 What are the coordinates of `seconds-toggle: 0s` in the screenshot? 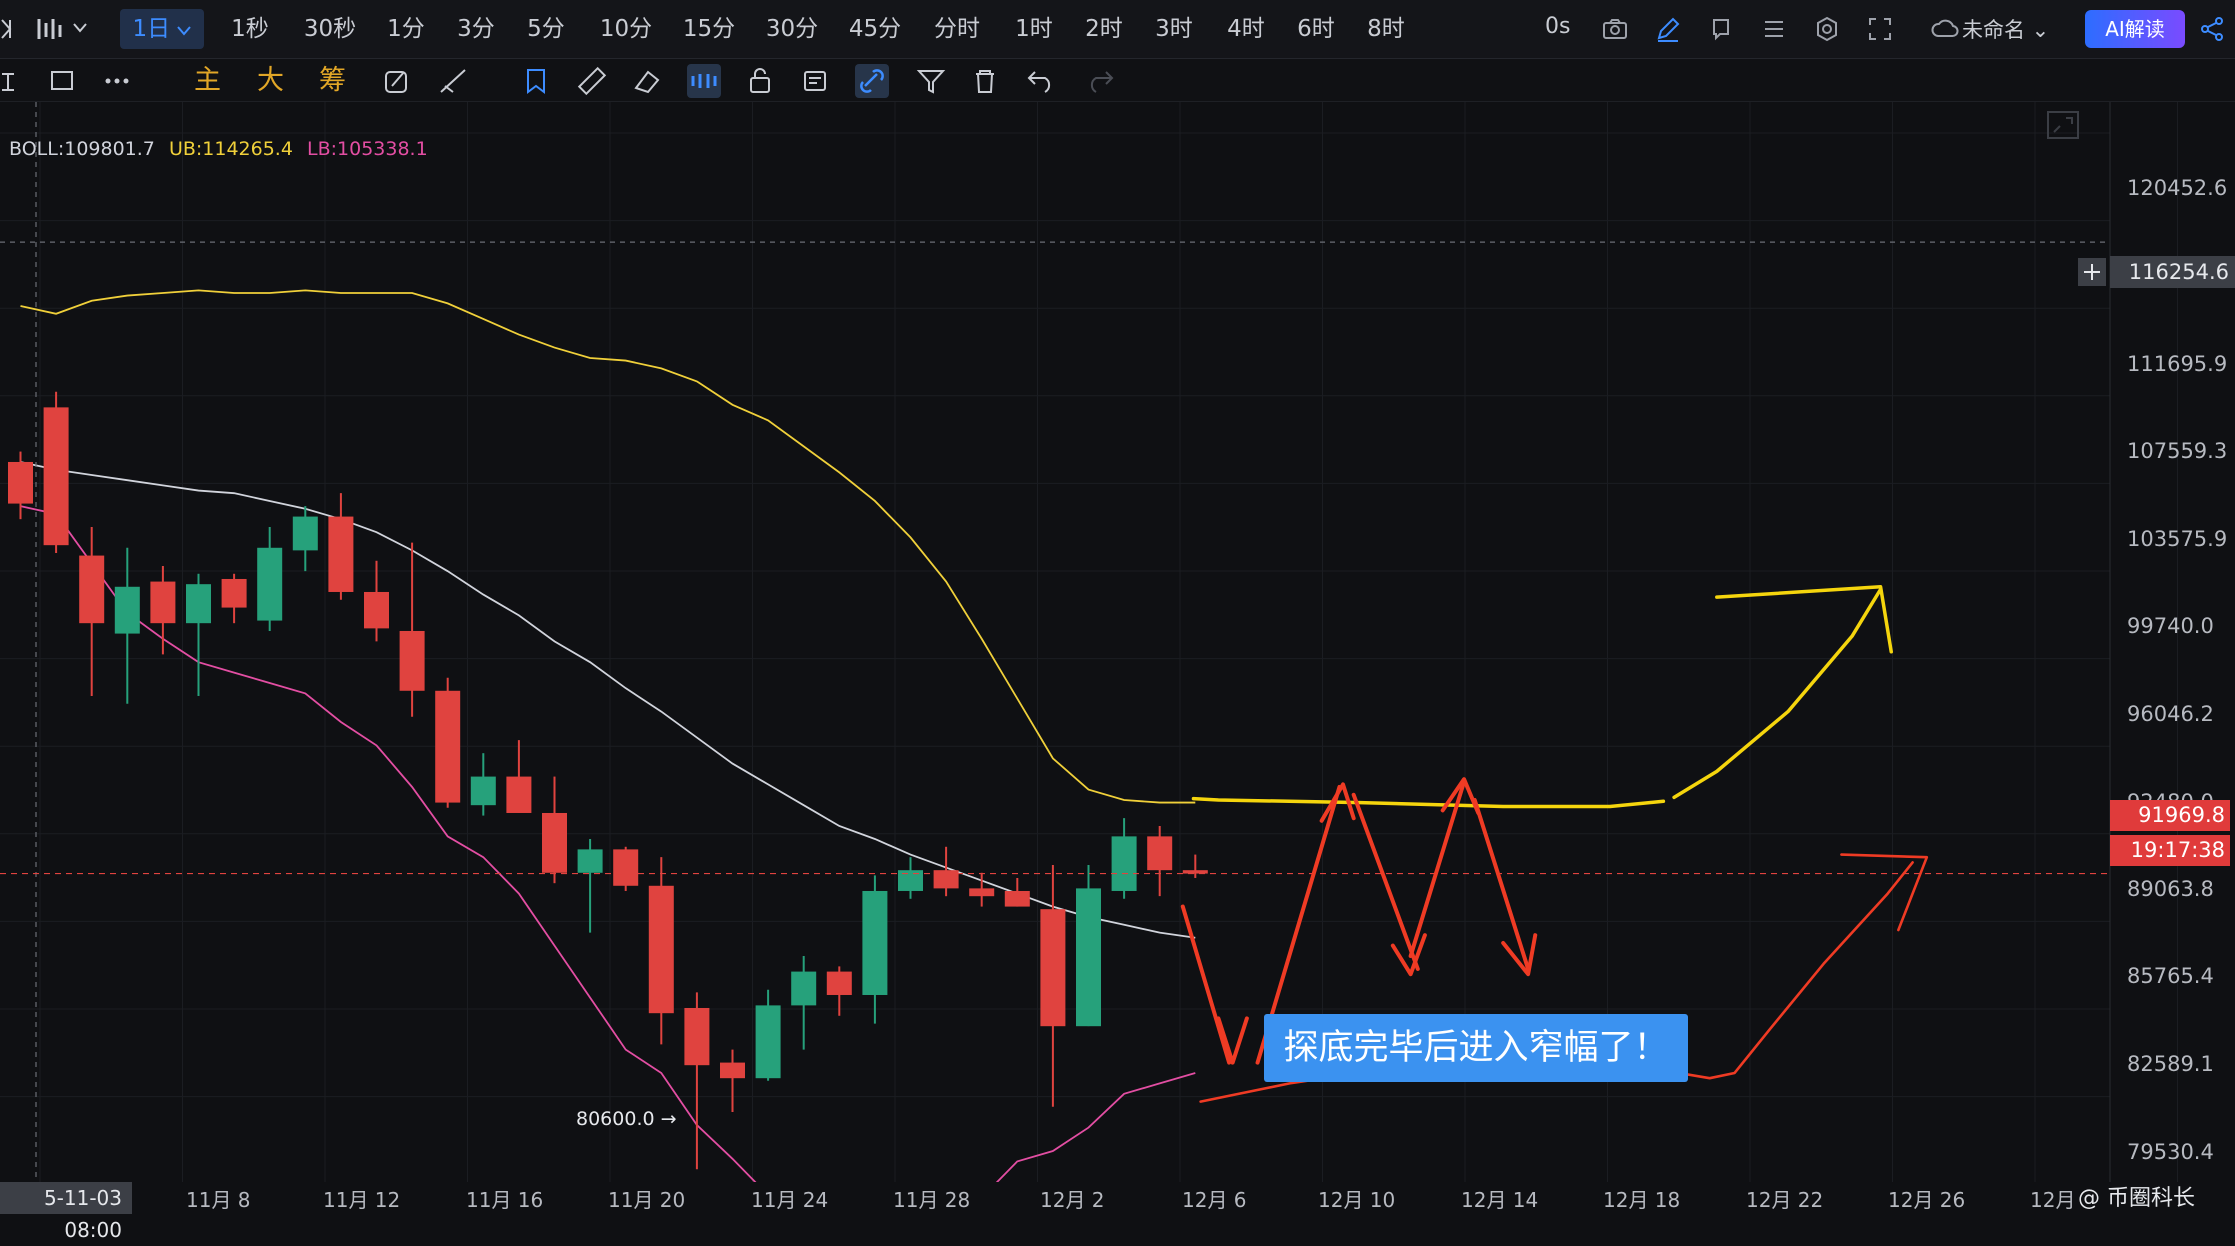 It's located at (1558, 26).